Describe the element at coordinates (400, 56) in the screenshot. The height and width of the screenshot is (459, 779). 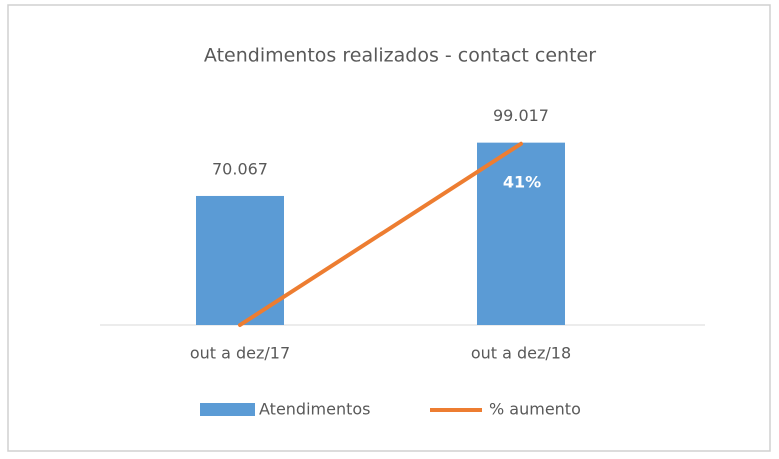
I see `chart-title: Atendimentos realizados - contact center` at that location.